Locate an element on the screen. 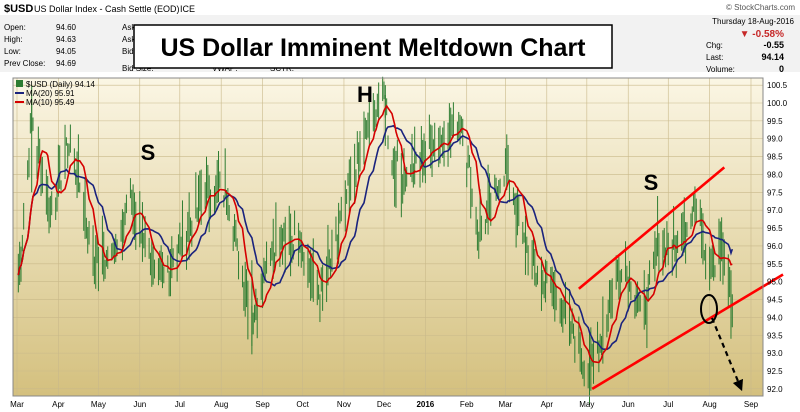 The width and height of the screenshot is (800, 412). quote-label: Low: is located at coordinates (12, 51).